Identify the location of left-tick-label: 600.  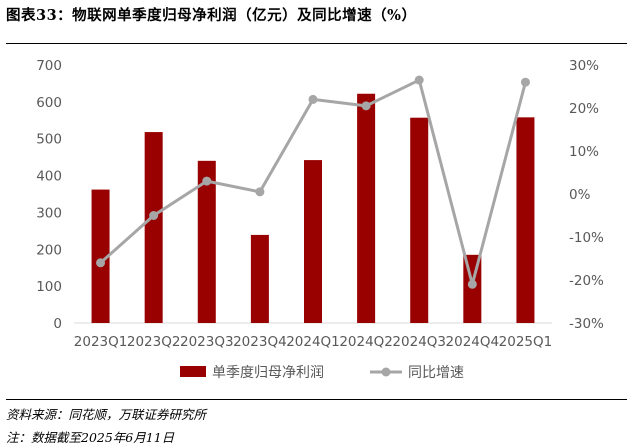
(49, 103).